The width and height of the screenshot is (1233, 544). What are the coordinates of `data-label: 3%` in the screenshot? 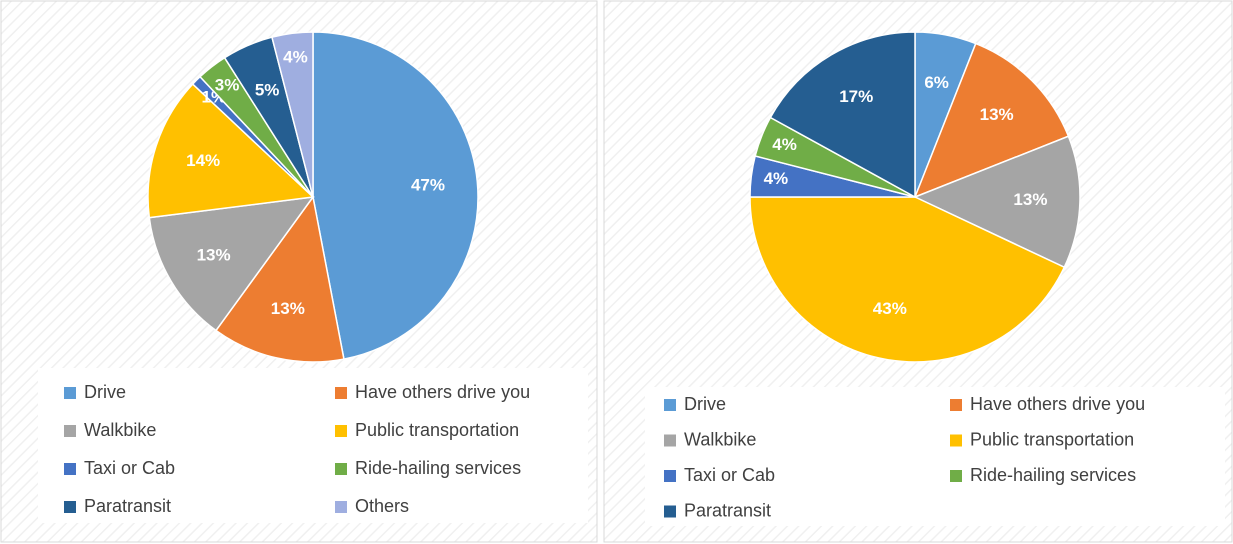 It's located at (227, 85).